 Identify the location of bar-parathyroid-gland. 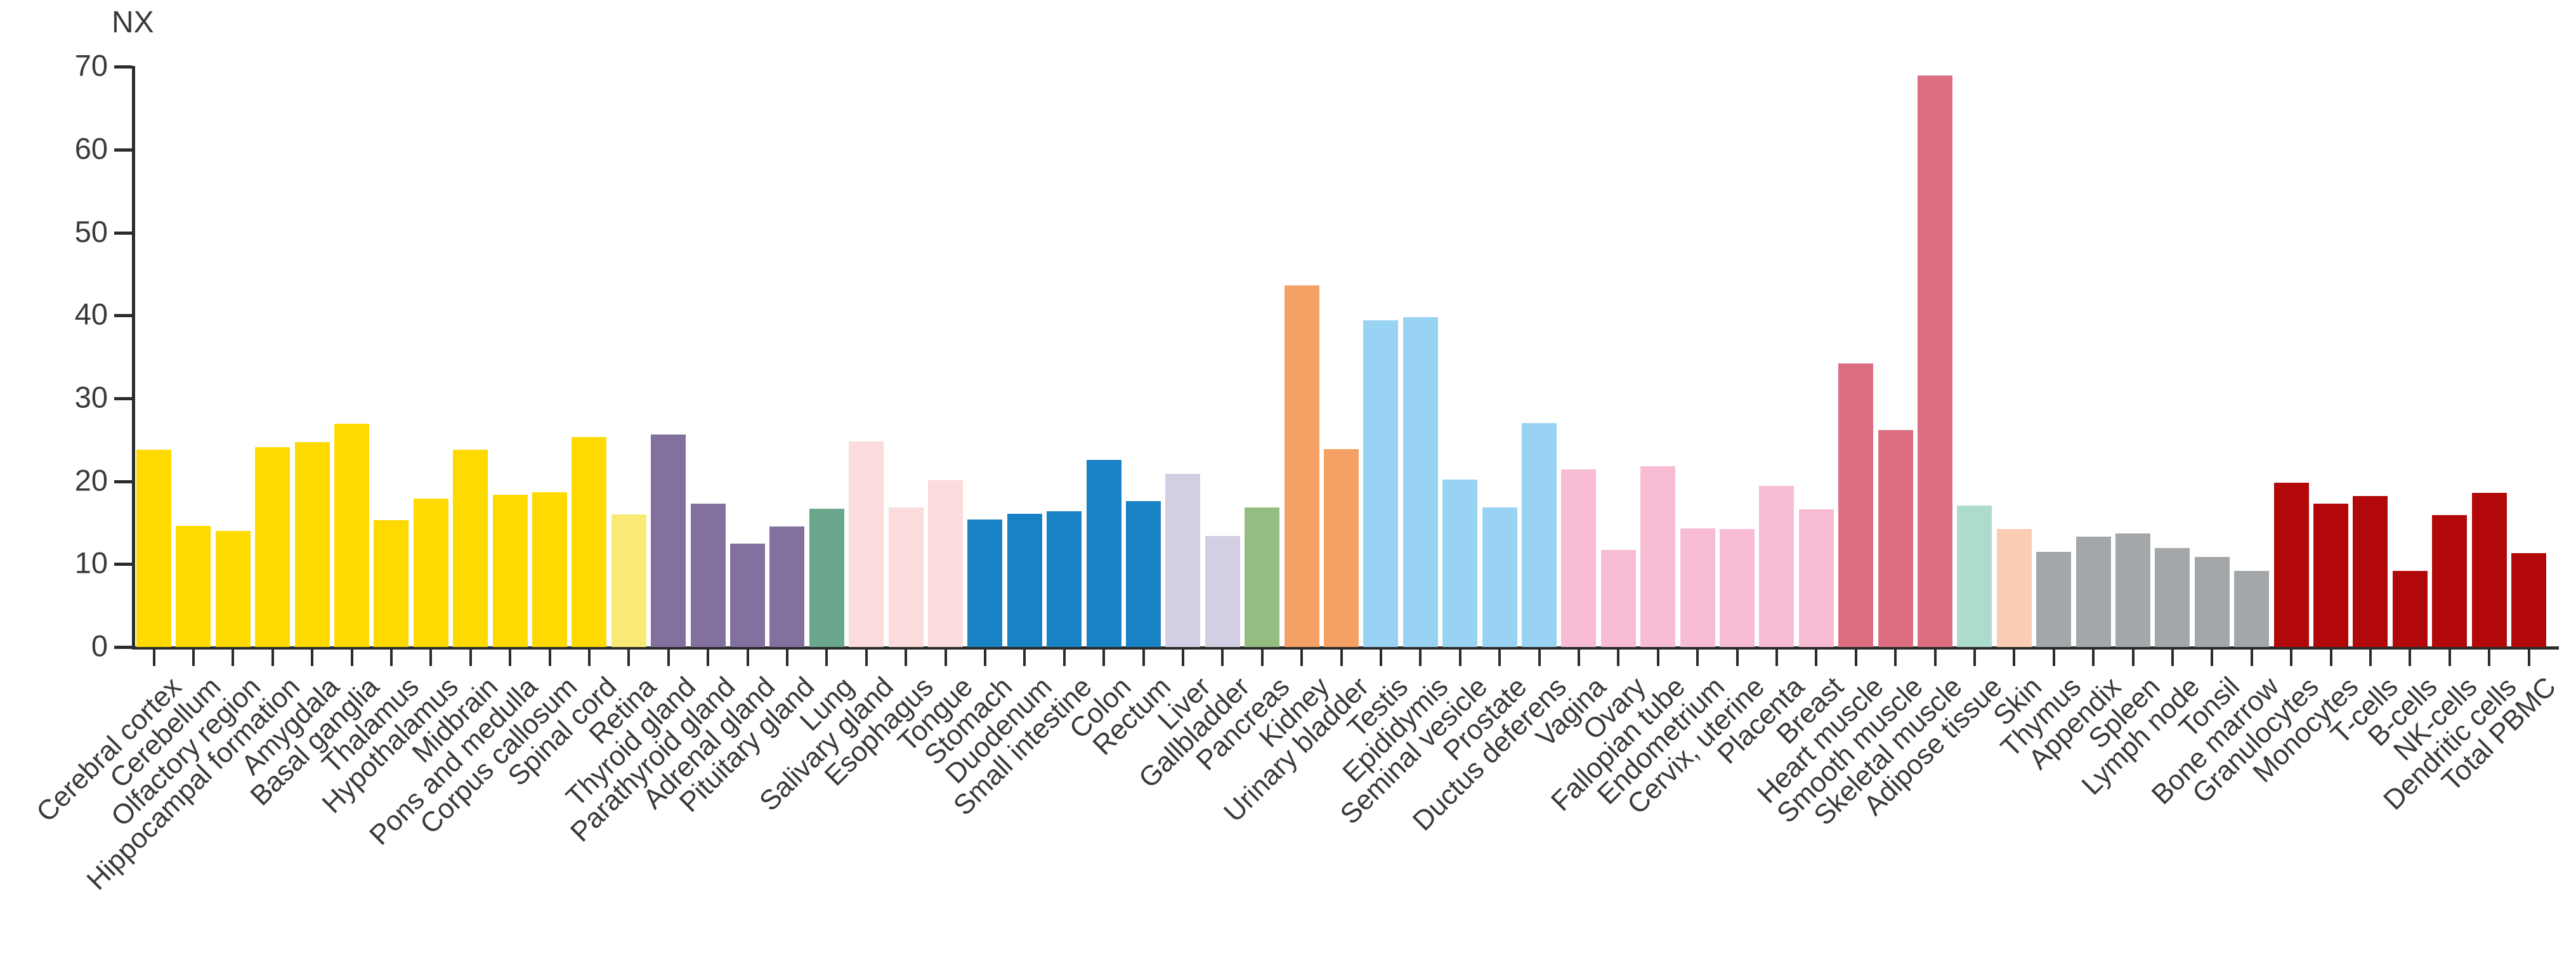
(708, 575).